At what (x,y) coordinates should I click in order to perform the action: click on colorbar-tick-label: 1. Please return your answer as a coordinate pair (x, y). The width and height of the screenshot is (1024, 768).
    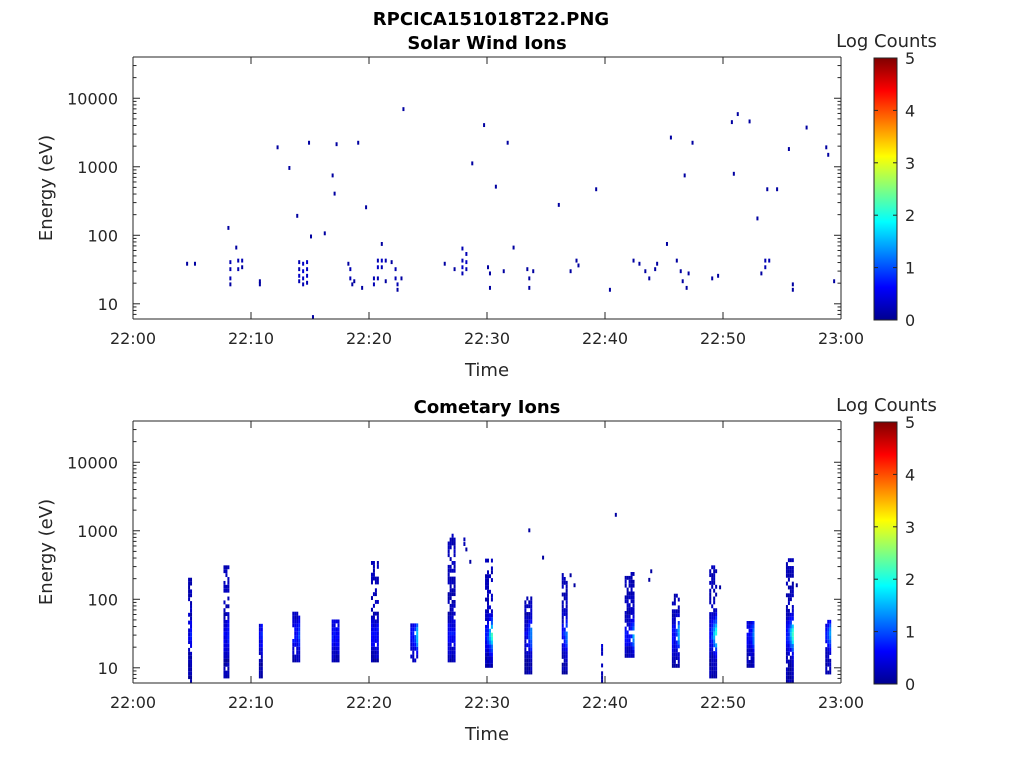
    Looking at the image, I should click on (910, 268).